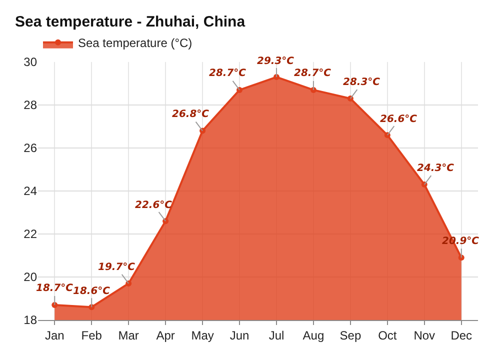 Image resolution: width=500 pixels, height=350 pixels. Describe the element at coordinates (91, 335) in the screenshot. I see `x-tick-label: Feb` at that location.